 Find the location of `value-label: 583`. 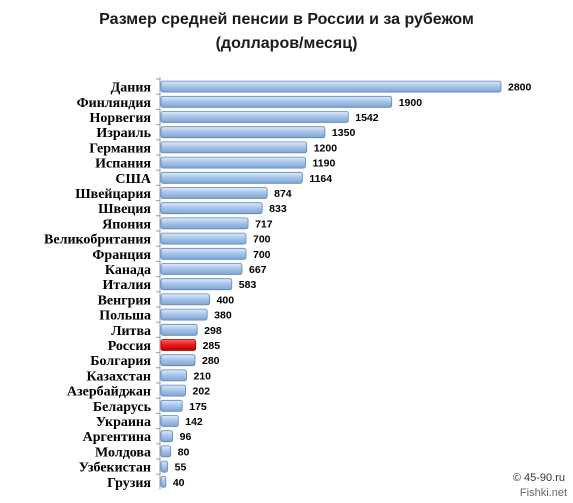

value-label: 583 is located at coordinates (248, 285).